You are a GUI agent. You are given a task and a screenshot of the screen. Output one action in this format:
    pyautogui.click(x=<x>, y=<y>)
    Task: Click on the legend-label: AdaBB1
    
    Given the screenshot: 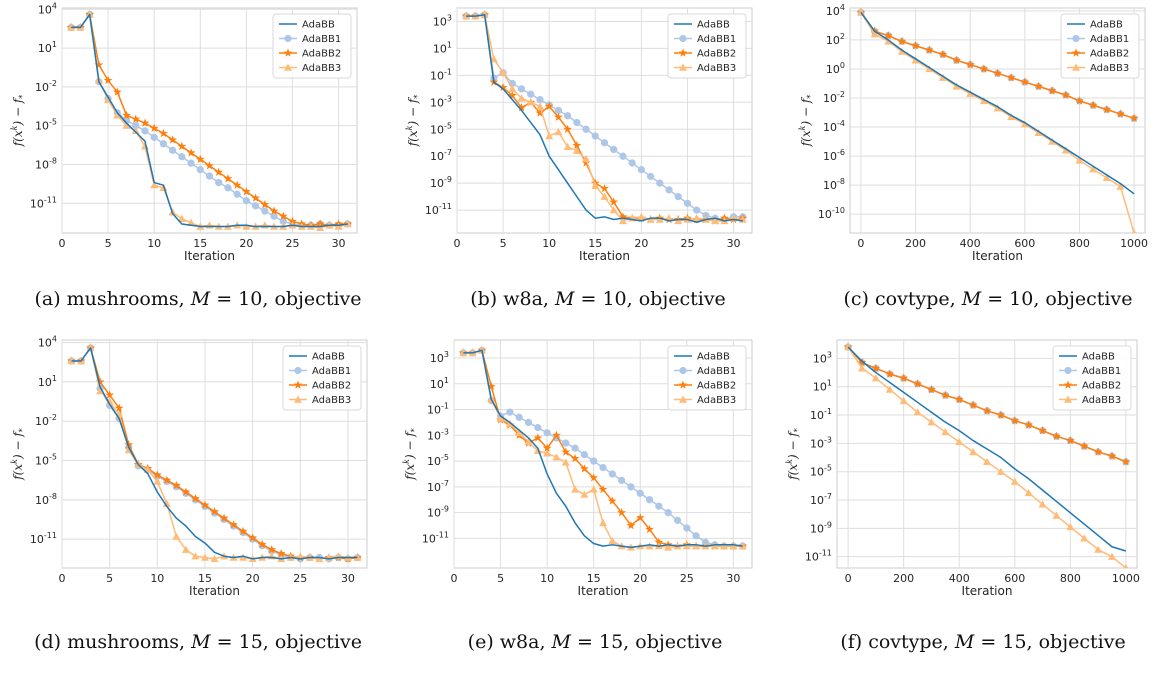 What is the action you would take?
    pyautogui.click(x=1101, y=371)
    